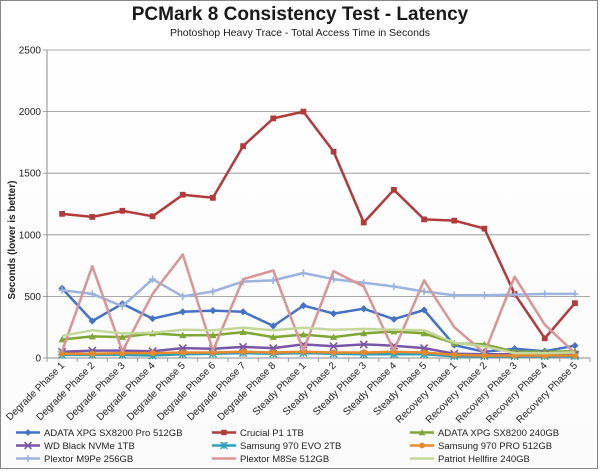  What do you see at coordinates (30, 235) in the screenshot?
I see `y-tick-label: 1000` at bounding box center [30, 235].